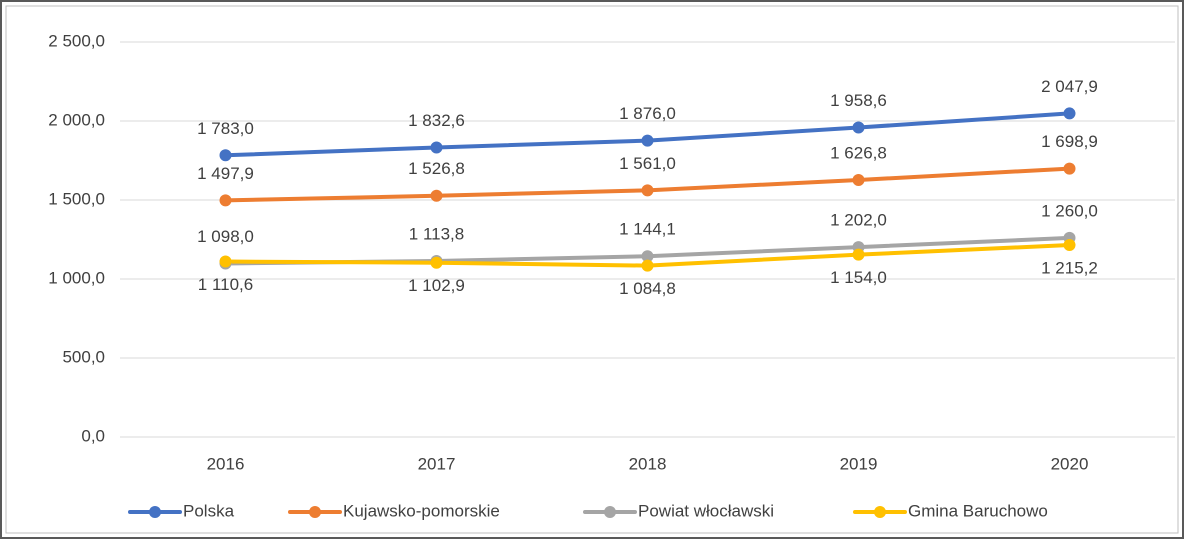 Image resolution: width=1184 pixels, height=539 pixels. Describe the element at coordinates (859, 463) in the screenshot. I see `x-tick-label: 2019` at that location.